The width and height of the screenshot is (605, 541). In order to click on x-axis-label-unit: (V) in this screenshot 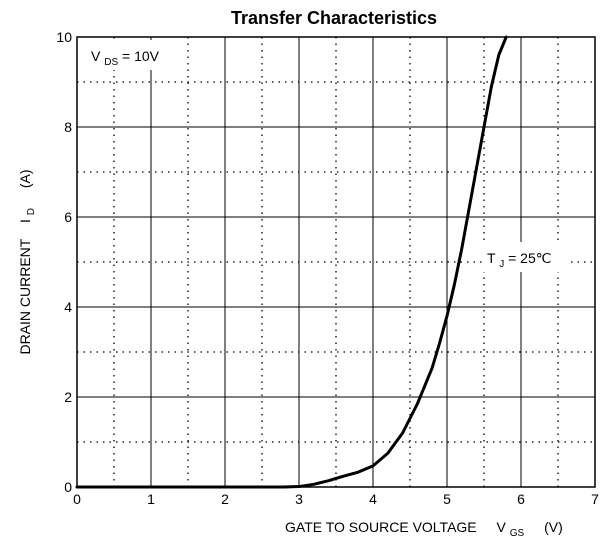, I will do `click(553, 527)`.